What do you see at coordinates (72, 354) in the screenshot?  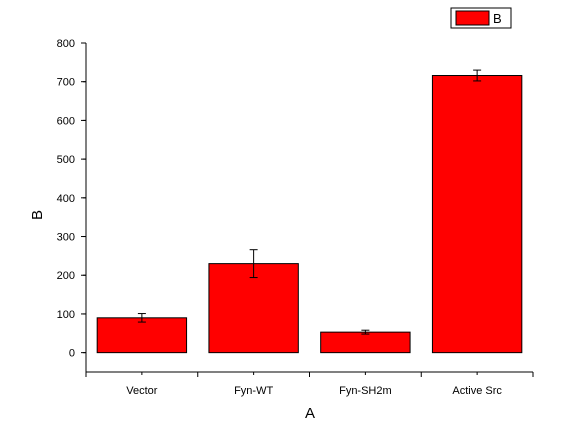 I see `y-tick-label: 0` at bounding box center [72, 354].